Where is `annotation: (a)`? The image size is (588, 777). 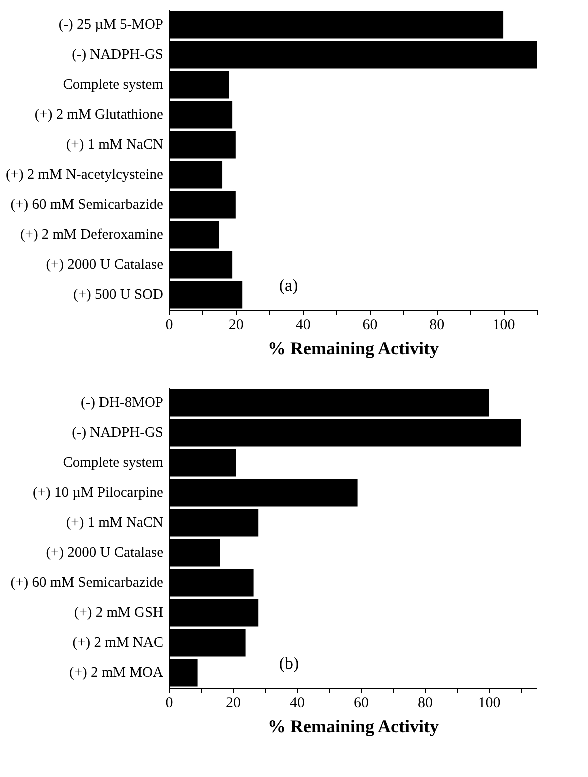
annotation: (a) is located at coordinates (288, 285).